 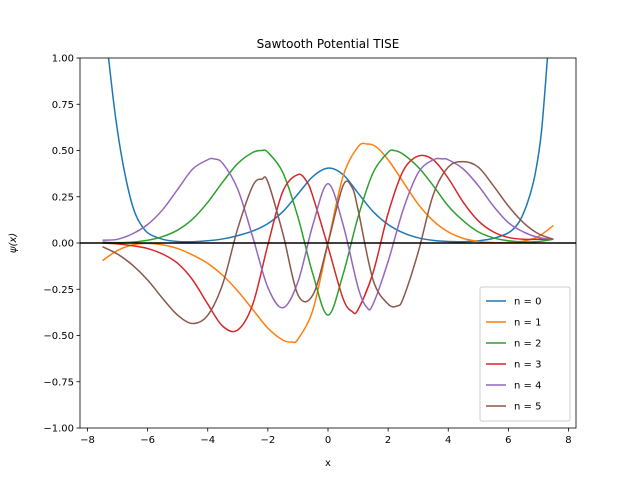 What do you see at coordinates (58, 336) in the screenshot?
I see `y-tick-label: −0.50` at bounding box center [58, 336].